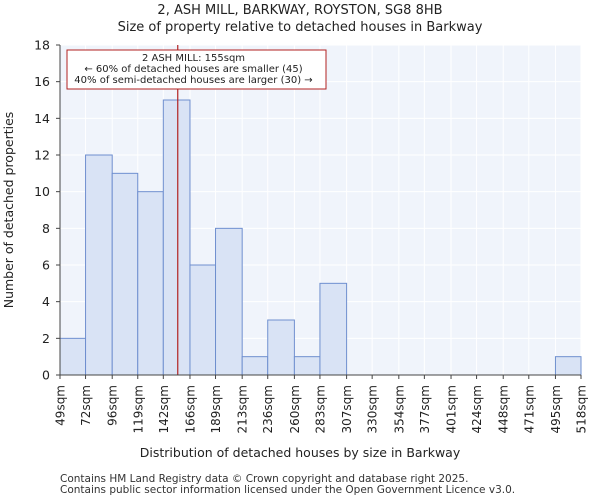 The image size is (600, 500). What do you see at coordinates (425, 409) in the screenshot?
I see `x-tick-label: 377sqm` at bounding box center [425, 409].